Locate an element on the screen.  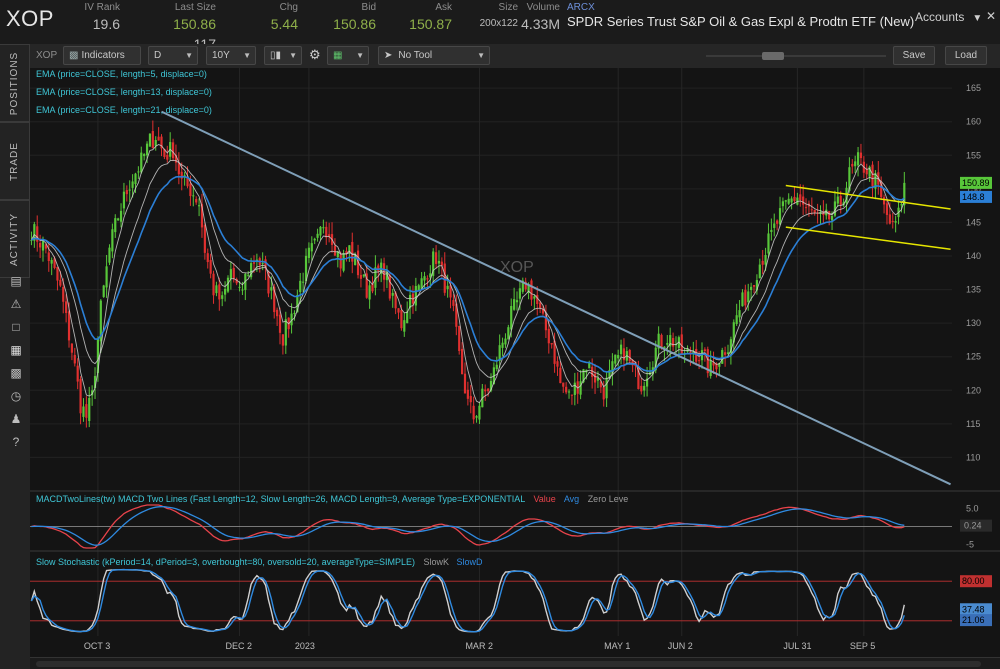
chart-style-select: ▯▮ ▼ is located at coordinates (283, 55).